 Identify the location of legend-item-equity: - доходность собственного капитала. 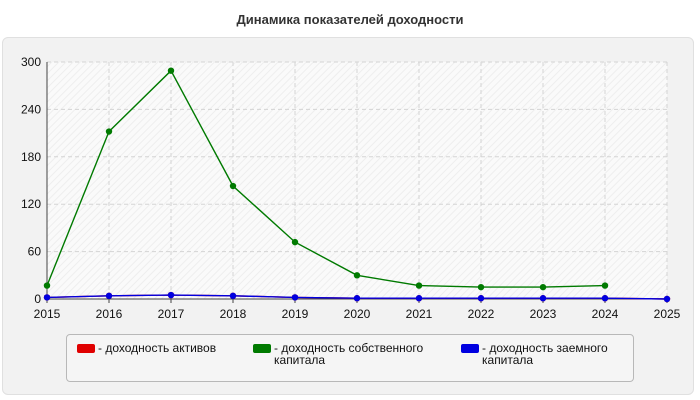
(338, 354).